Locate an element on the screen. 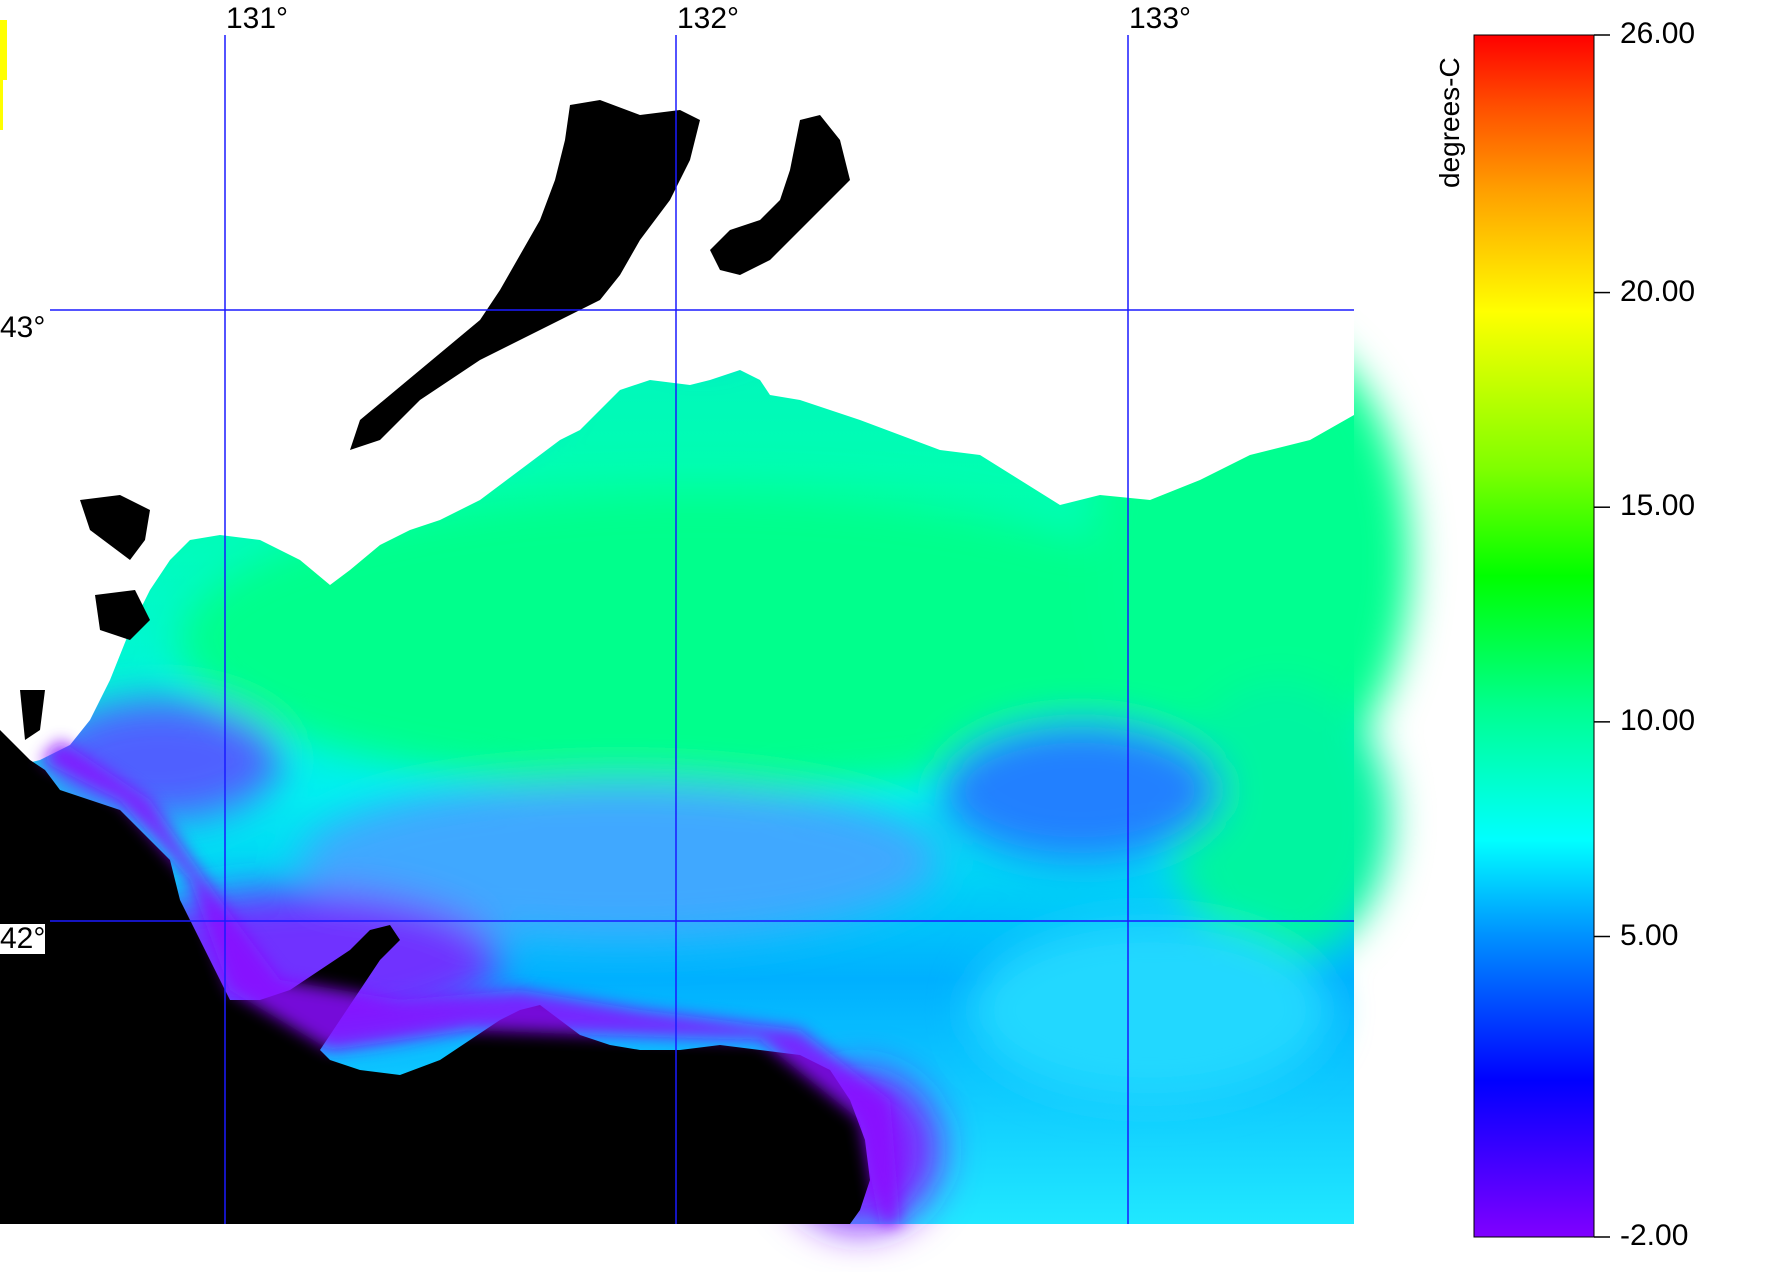 The width and height of the screenshot is (1789, 1277). colorbar-tick-label: 10.00 is located at coordinates (1658, 720).